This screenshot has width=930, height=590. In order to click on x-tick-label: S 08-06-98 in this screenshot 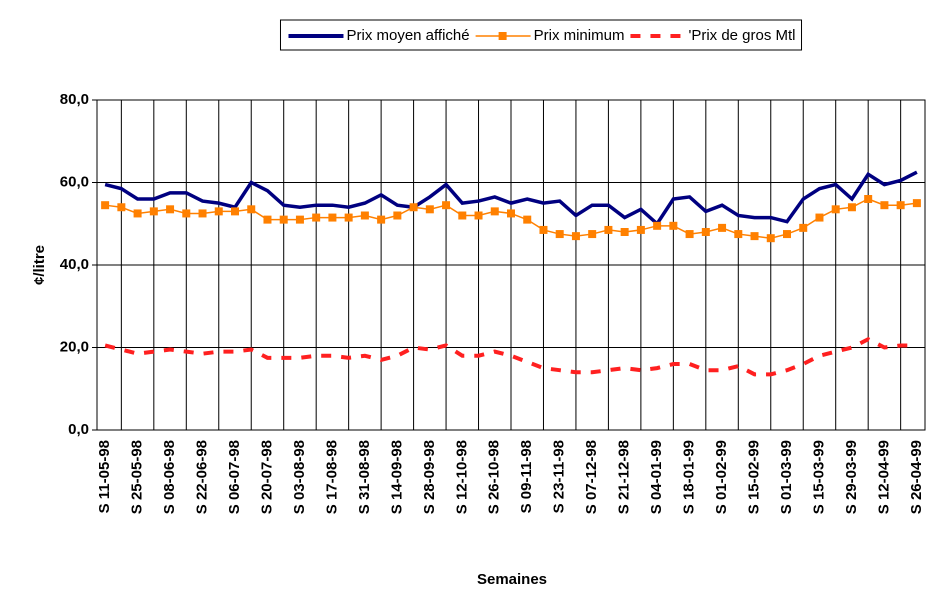, I will do `click(169, 477)`.